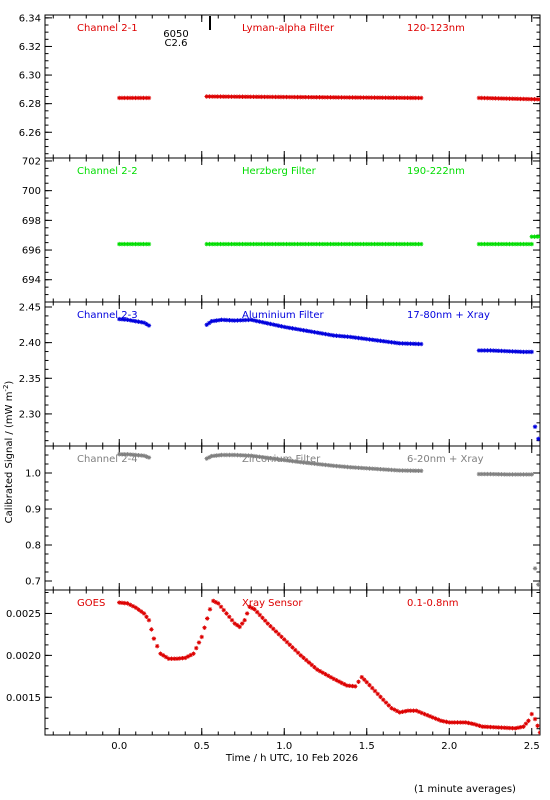  Describe the element at coordinates (107, 459) in the screenshot. I see `channel-label: Channel 2-4` at that location.